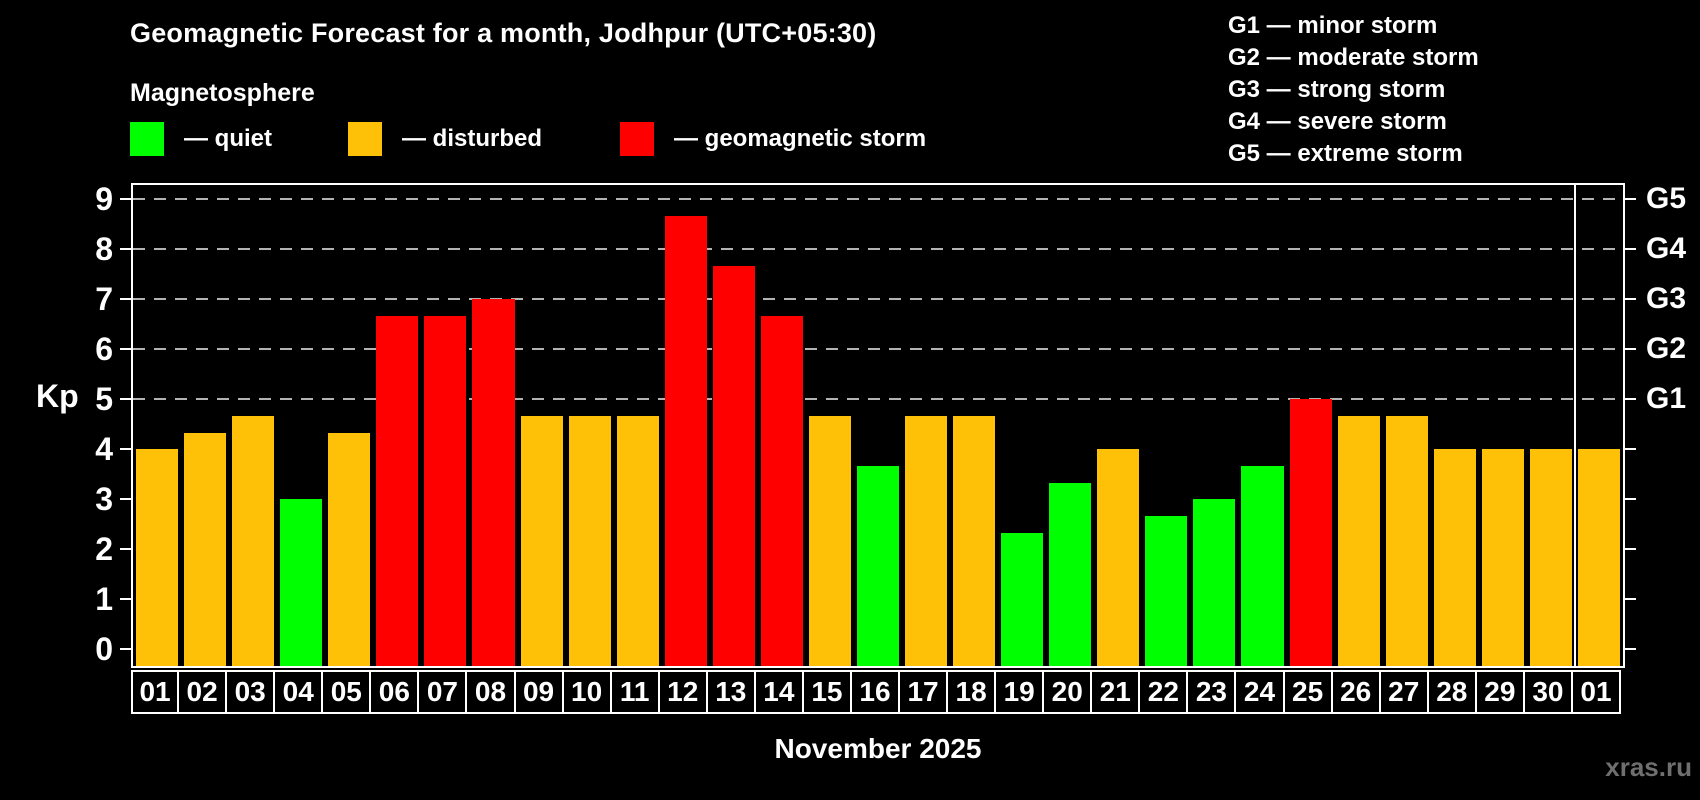 The height and width of the screenshot is (800, 1700). I want to click on legend-label-disturbed: — disturbed, so click(472, 138).